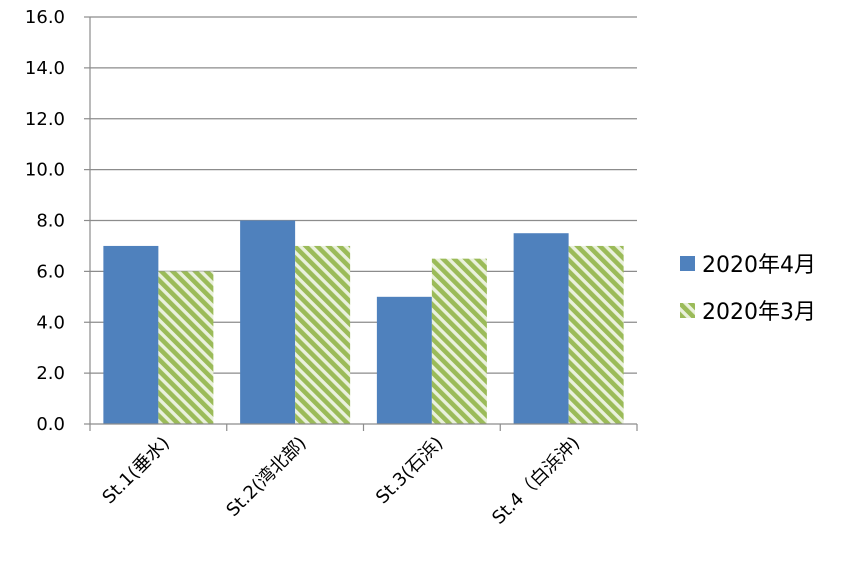 This screenshot has height=572, width=854. I want to click on y-tick-label: 16.0, so click(45, 17).